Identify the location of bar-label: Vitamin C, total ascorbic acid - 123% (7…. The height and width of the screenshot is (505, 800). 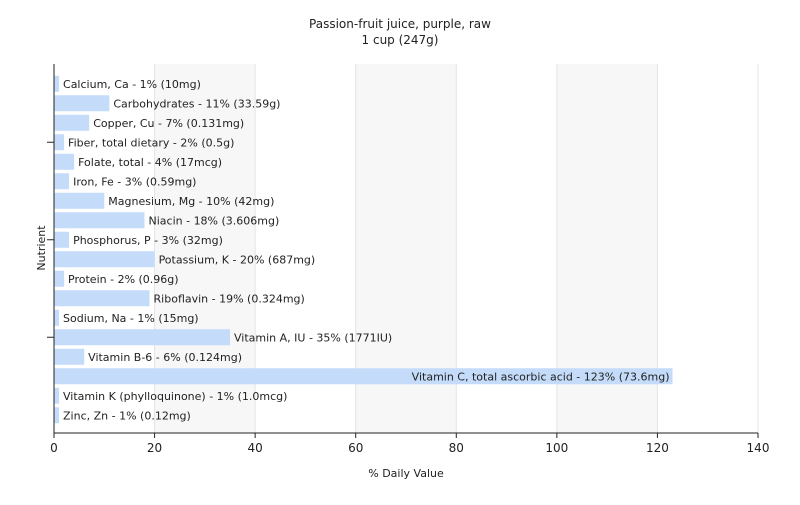
(541, 376).